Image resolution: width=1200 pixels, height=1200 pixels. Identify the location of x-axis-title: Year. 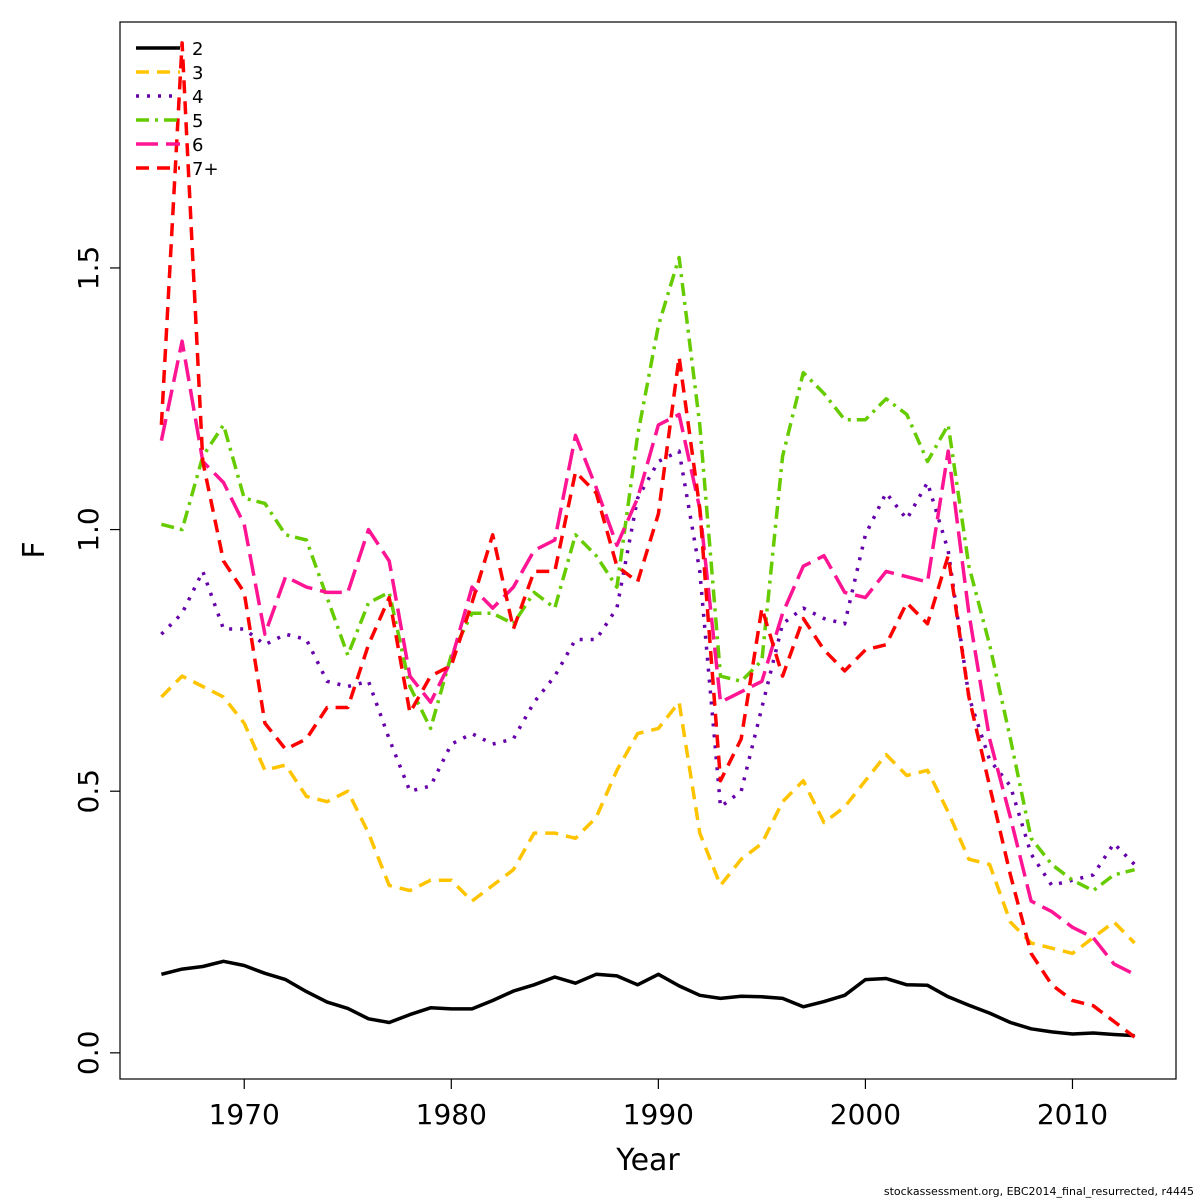
(647, 1160).